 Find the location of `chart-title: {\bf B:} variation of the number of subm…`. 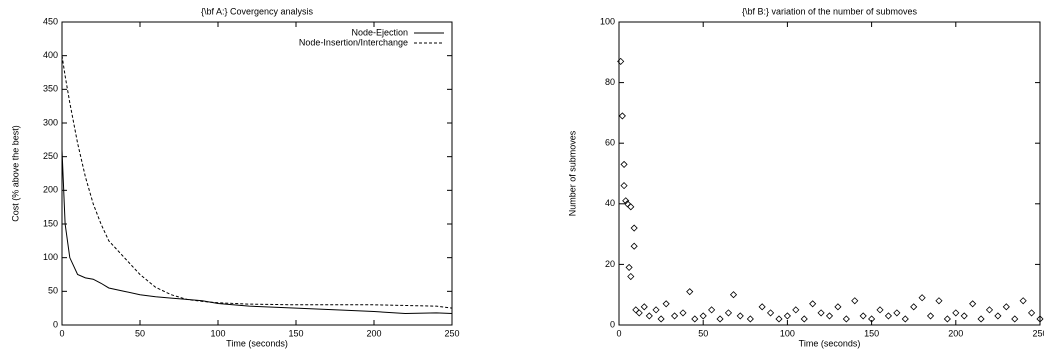

chart-title: {\bf B:} variation of the number of subm… is located at coordinates (830, 11).